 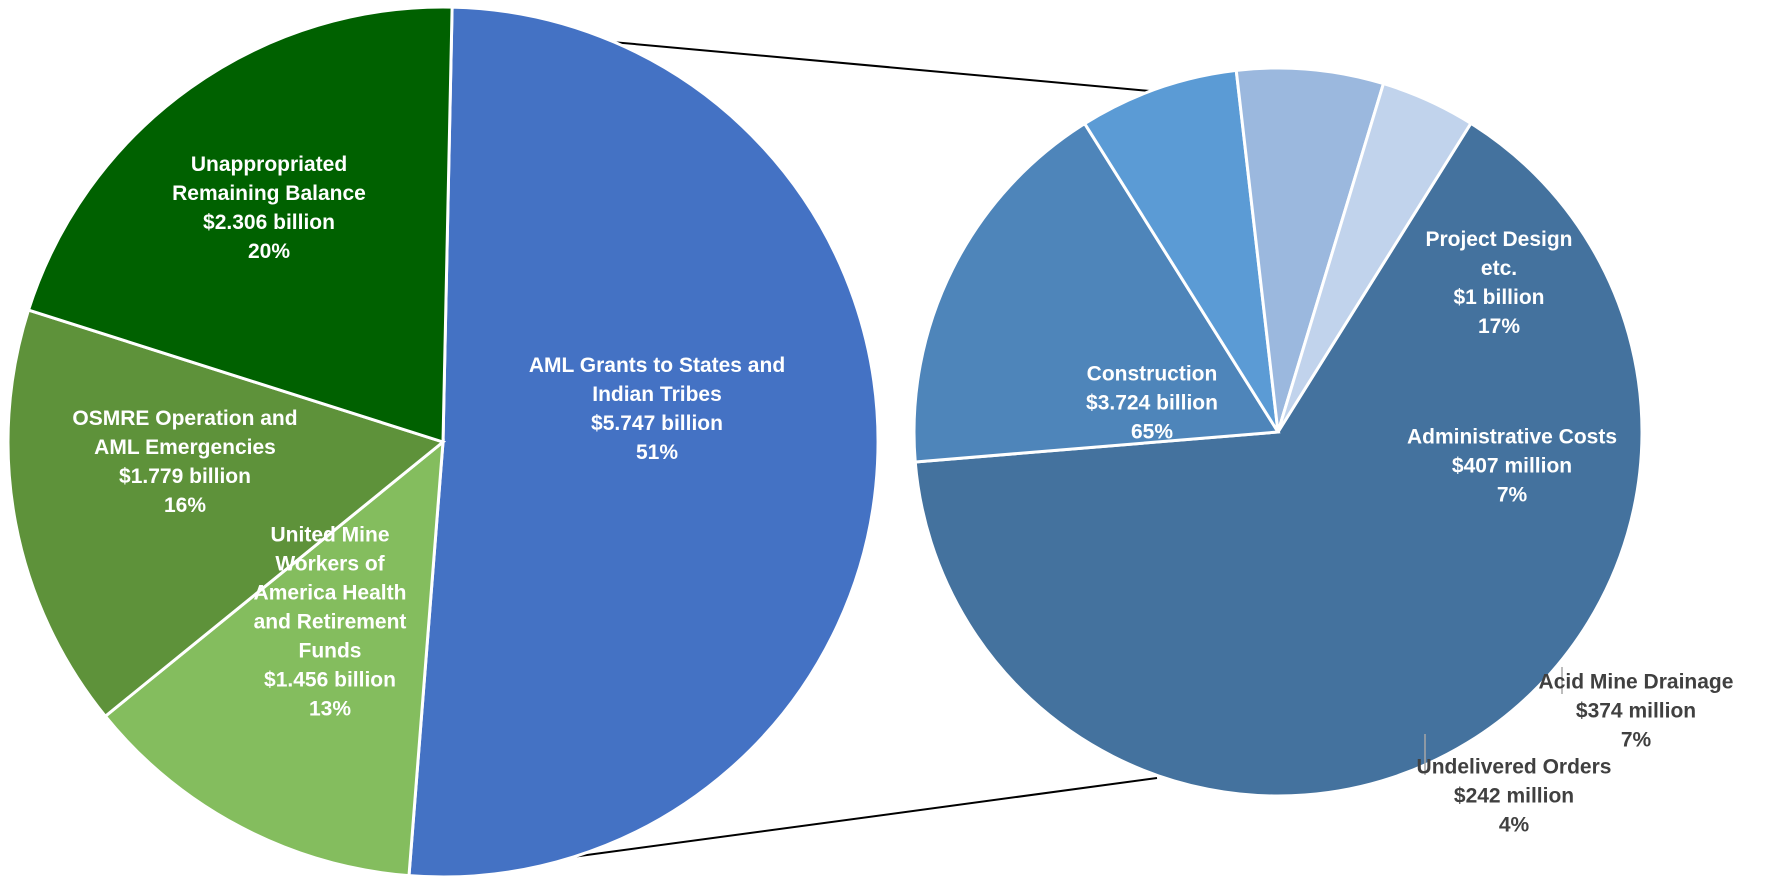 What do you see at coordinates (1498, 283) in the screenshot?
I see `sub-data-label-project-design-etc: Project Design etc. $1 billion 17%` at bounding box center [1498, 283].